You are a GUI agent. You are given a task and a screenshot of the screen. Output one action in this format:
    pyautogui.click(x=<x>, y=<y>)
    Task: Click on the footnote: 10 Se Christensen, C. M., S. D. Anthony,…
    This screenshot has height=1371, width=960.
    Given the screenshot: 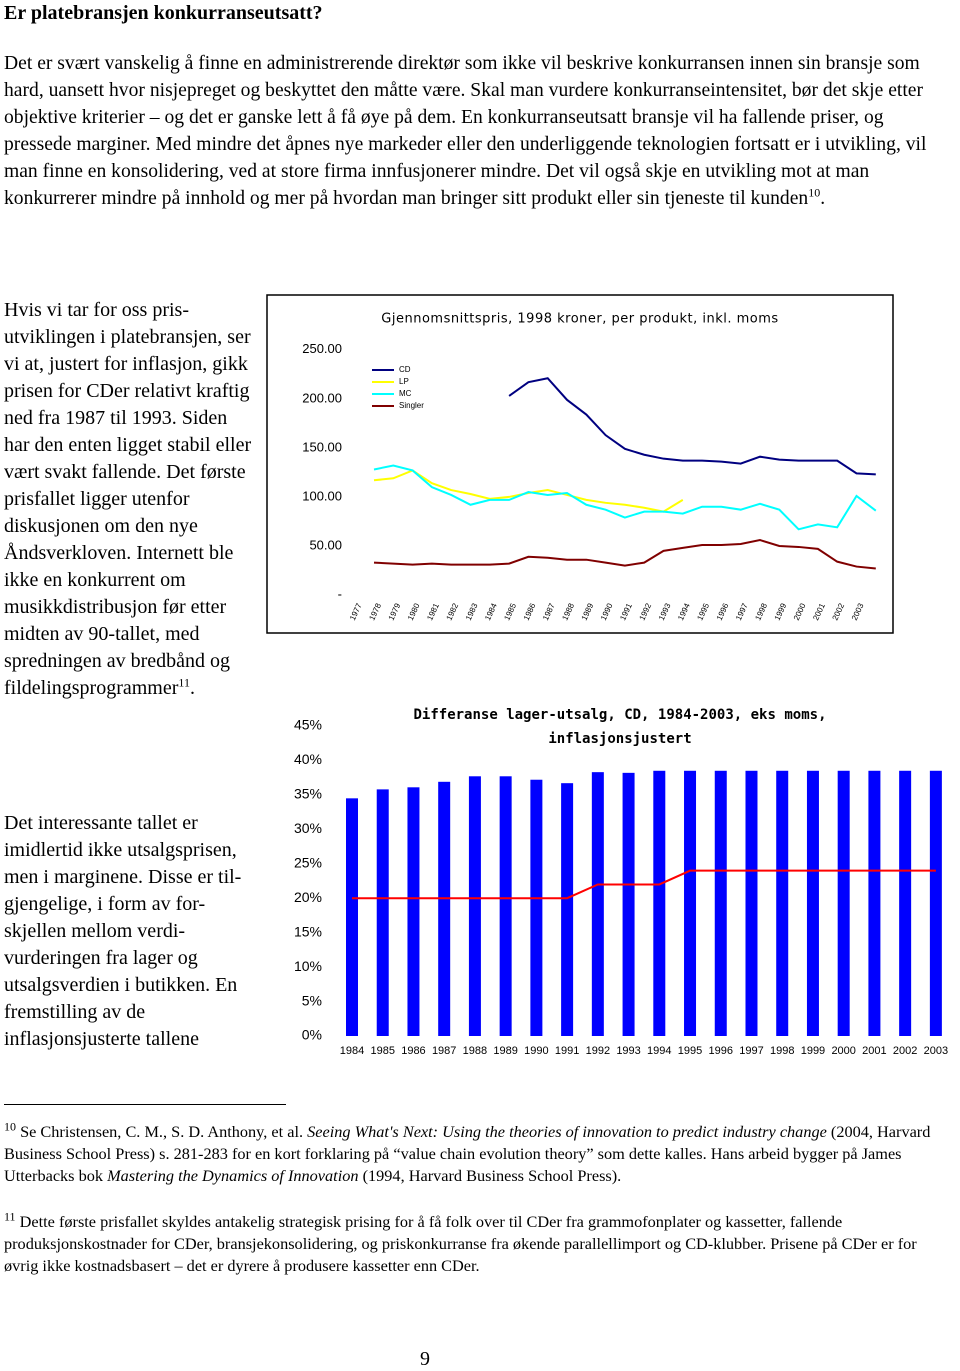 What is the action you would take?
    pyautogui.click(x=479, y=1154)
    